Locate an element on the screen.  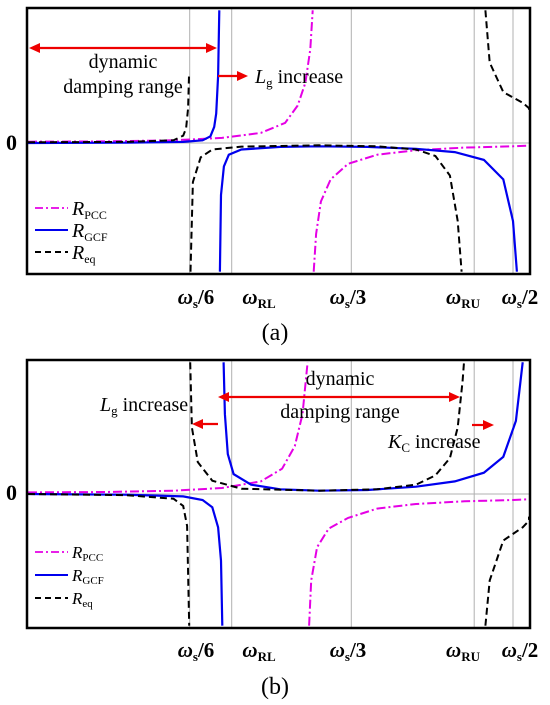
series-rgcf-a-seg1 is located at coordinates (368, 208).